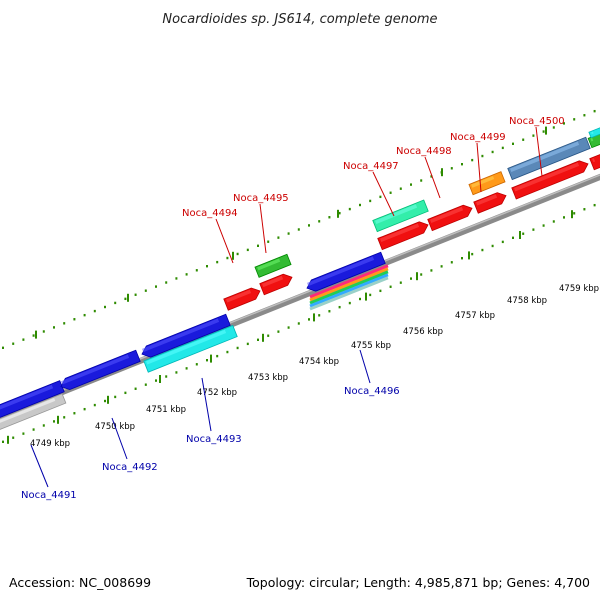 This screenshot has height=600, width=600. I want to click on gene-label: Noca_4494, so click(210, 213).